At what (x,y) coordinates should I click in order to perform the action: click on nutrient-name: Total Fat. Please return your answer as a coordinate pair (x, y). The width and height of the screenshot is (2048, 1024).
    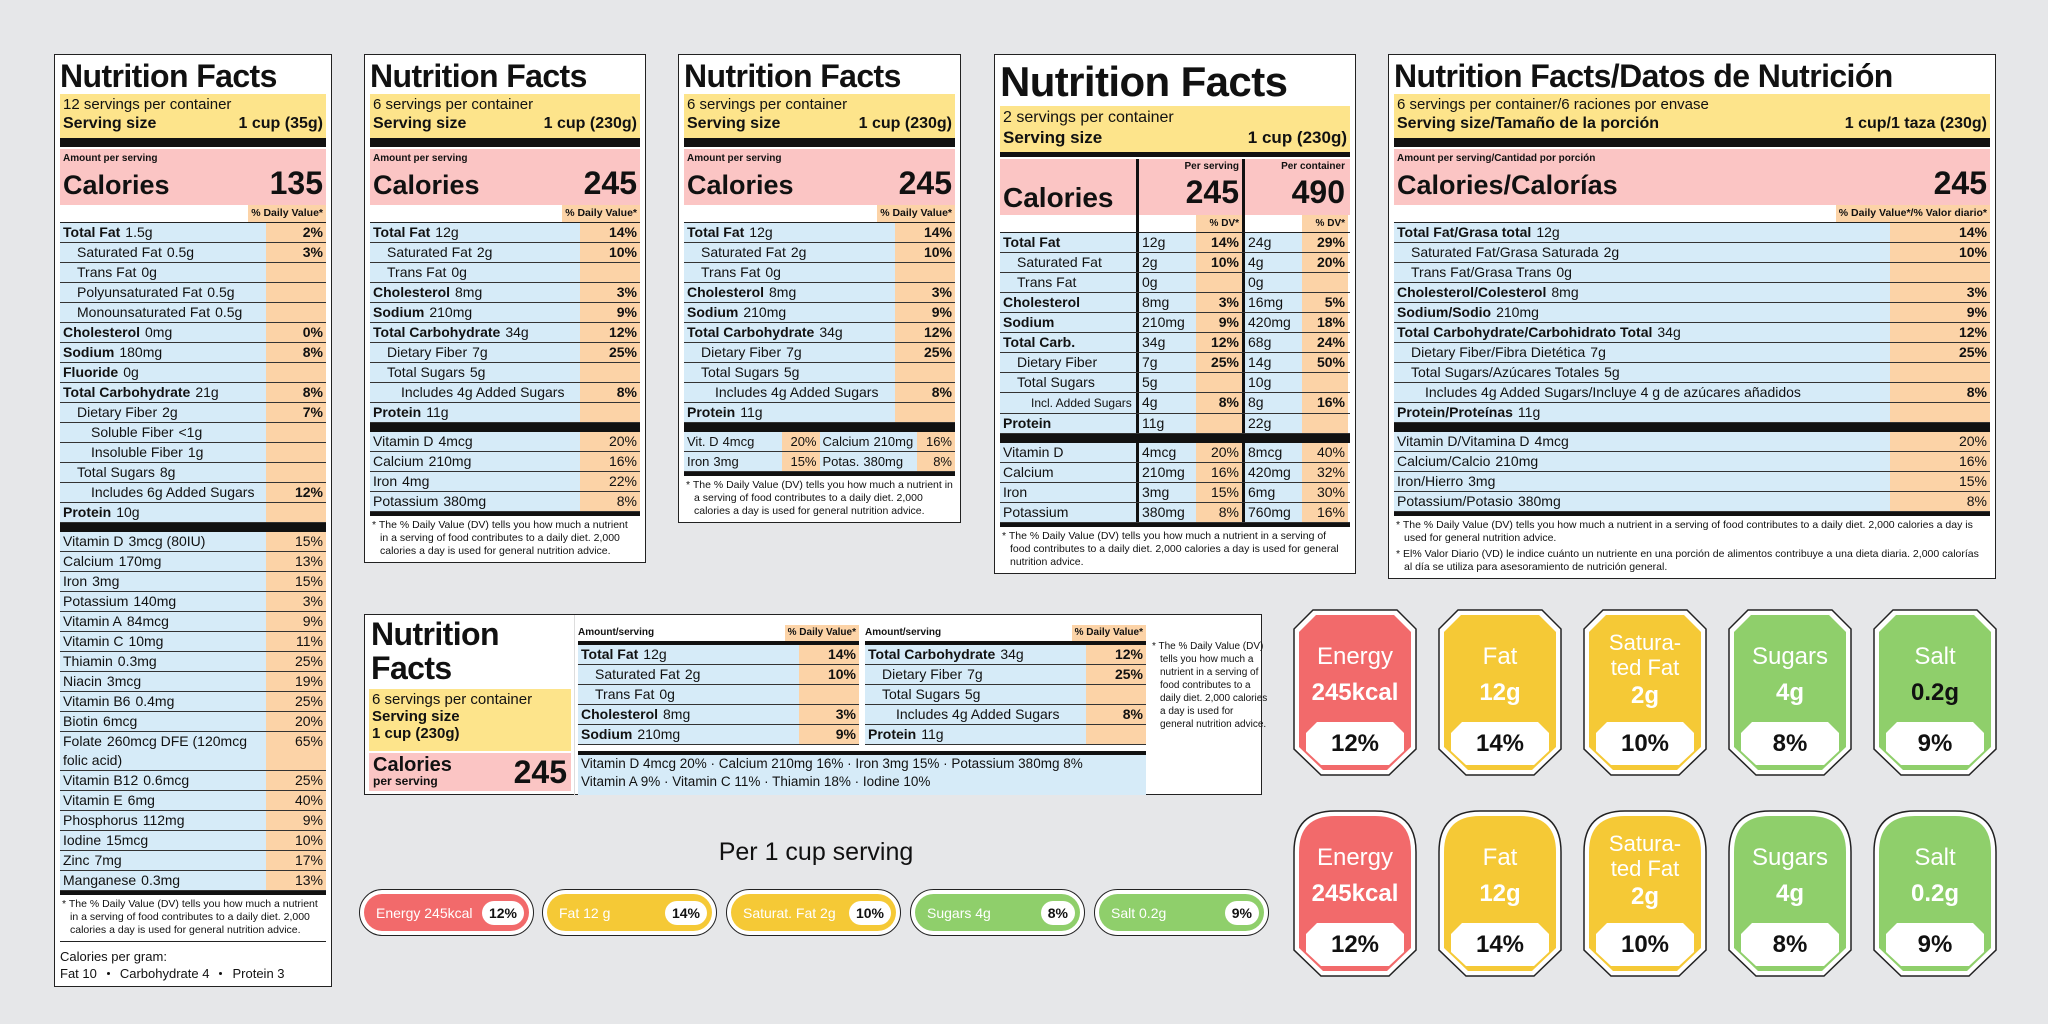
    Looking at the image, I should click on (1032, 242).